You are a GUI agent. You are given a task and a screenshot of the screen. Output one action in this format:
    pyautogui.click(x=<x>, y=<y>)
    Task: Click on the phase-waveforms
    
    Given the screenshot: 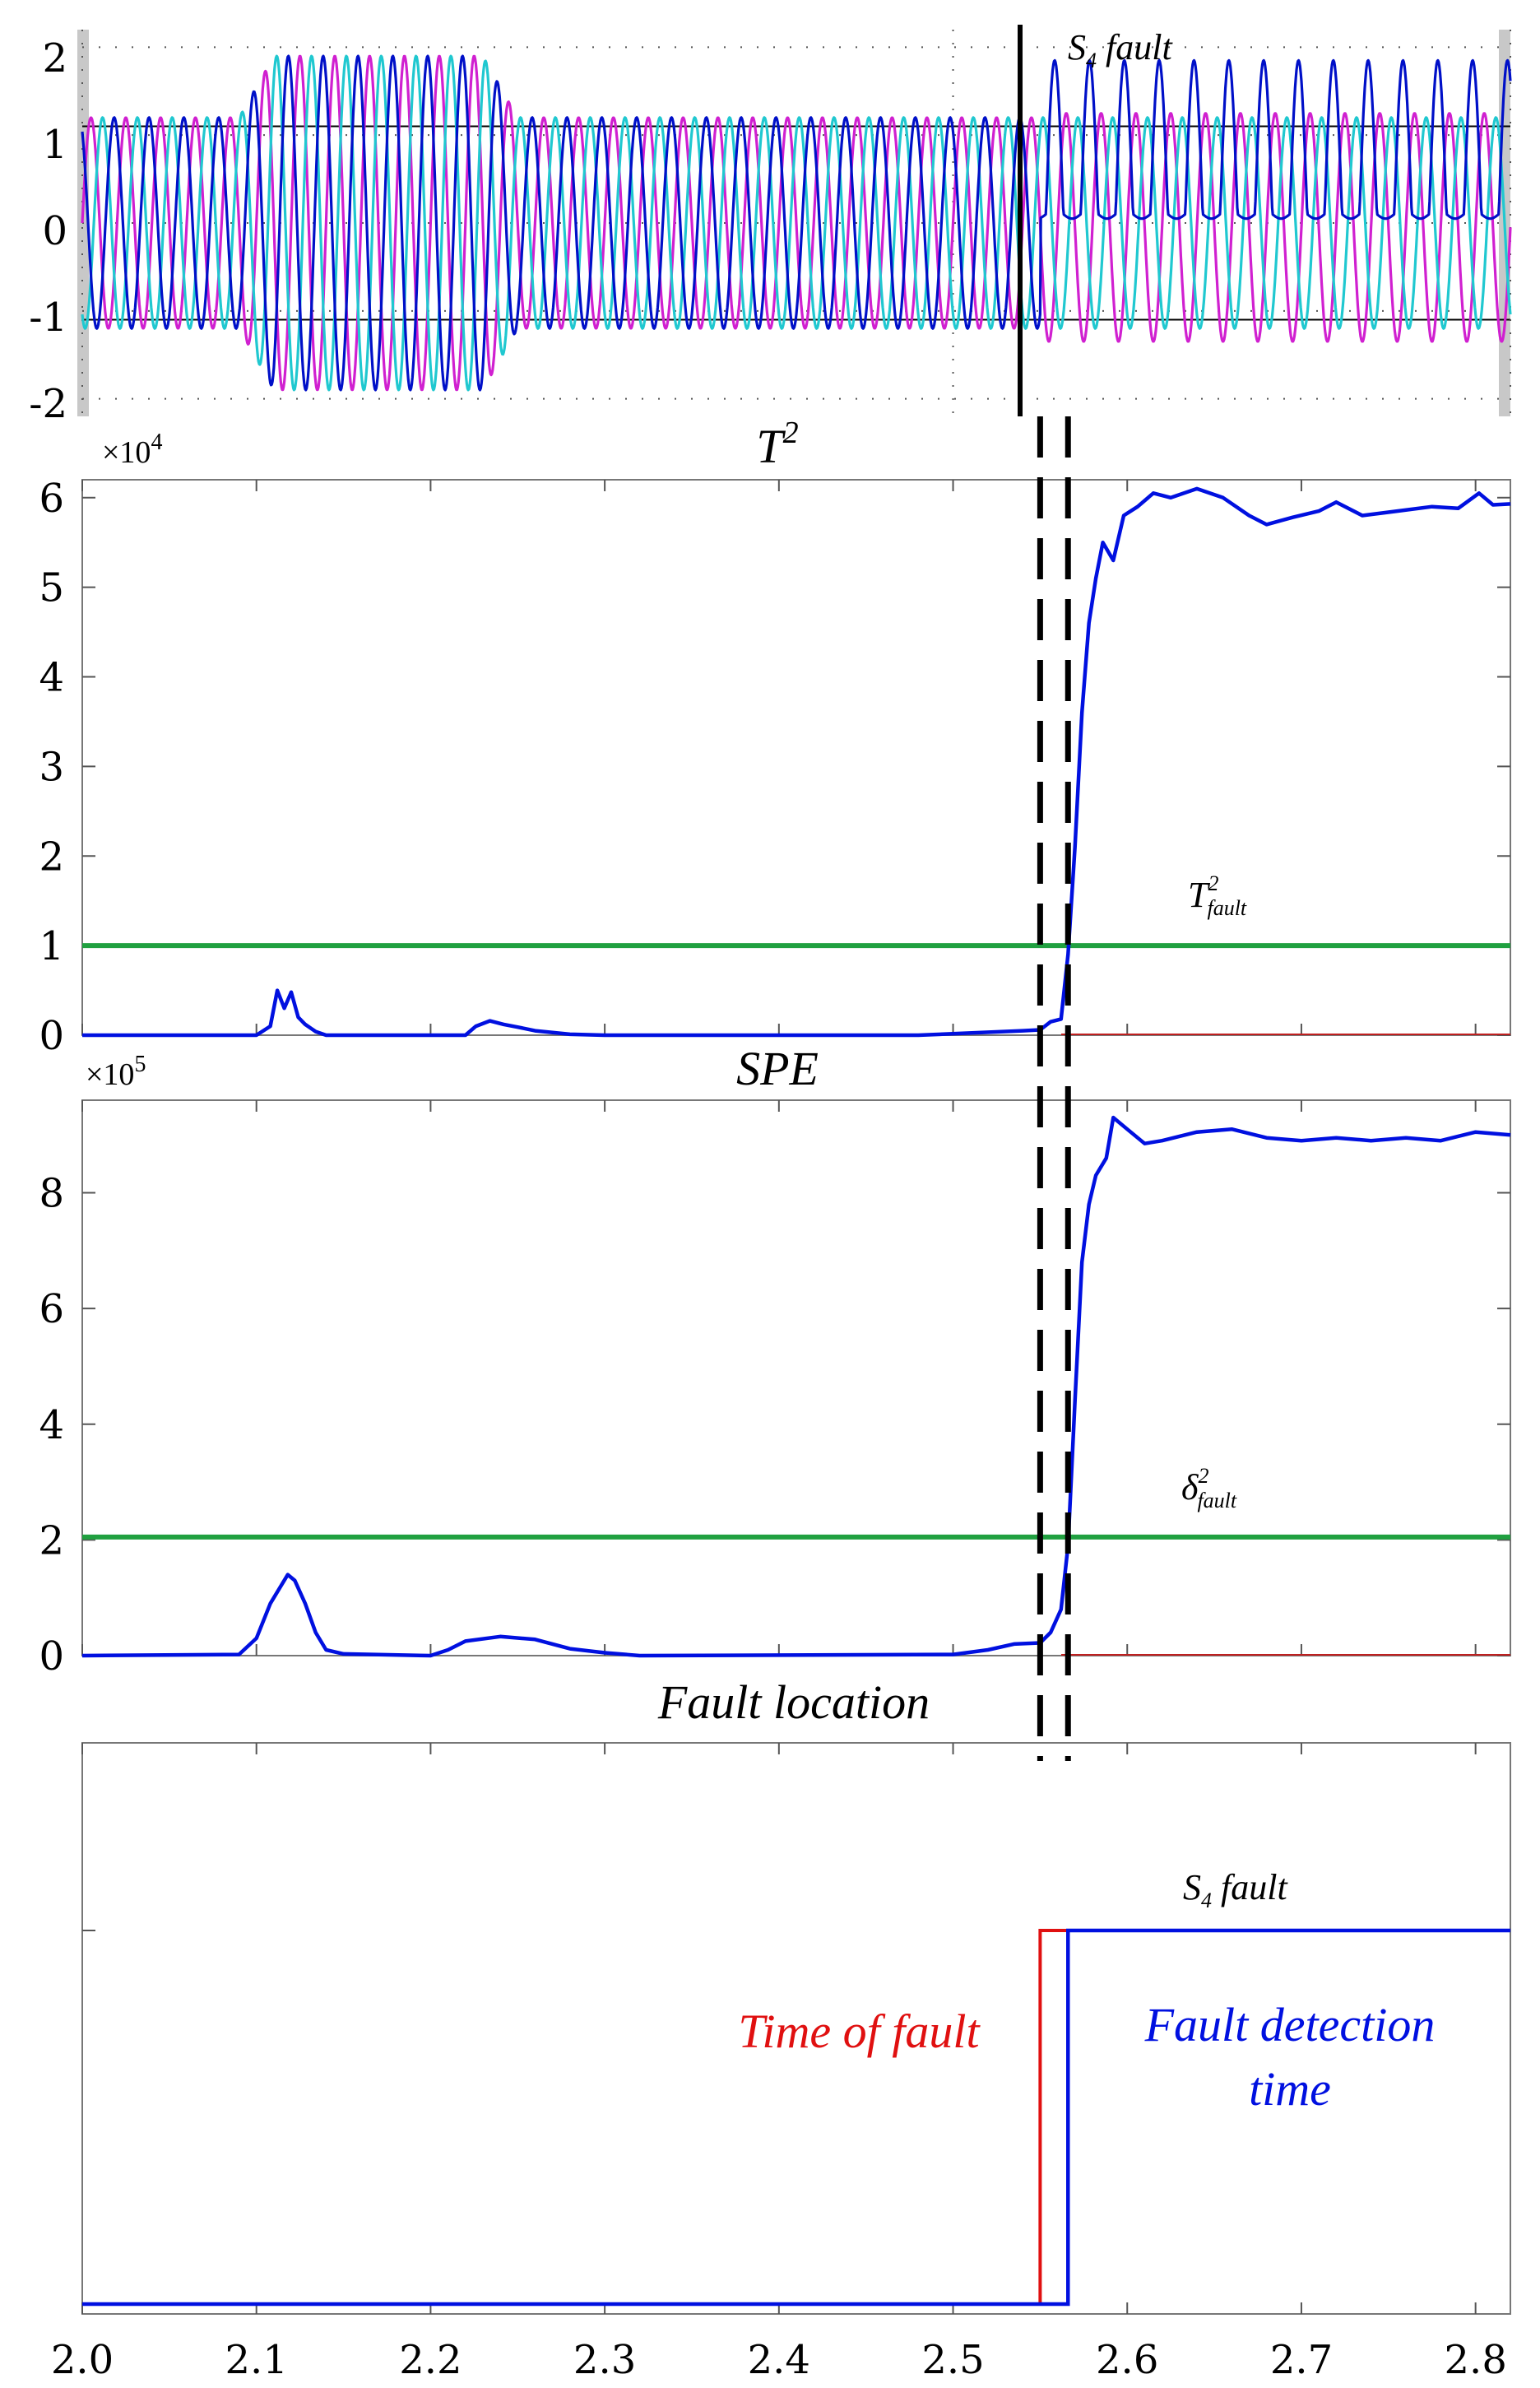 What is the action you would take?
    pyautogui.click(x=796, y=223)
    